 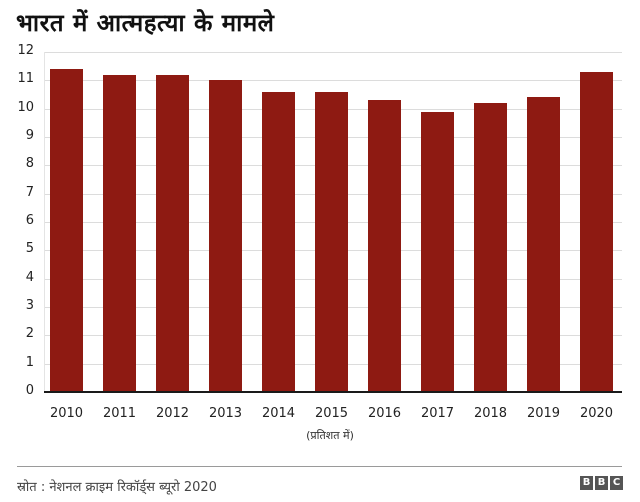 I want to click on x-axis-baseline, so click(x=333, y=392).